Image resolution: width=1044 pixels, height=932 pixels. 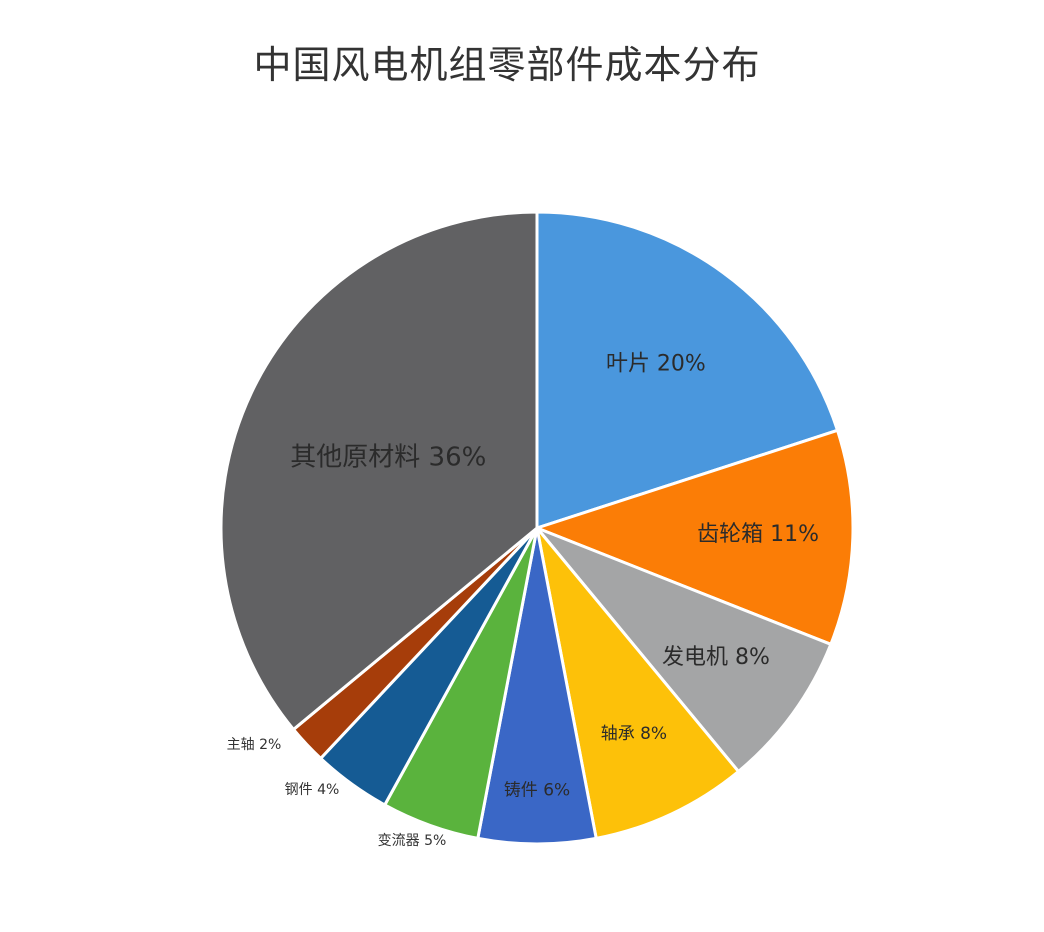 I want to click on slice-label-3: 发电机 8%, so click(x=716, y=657).